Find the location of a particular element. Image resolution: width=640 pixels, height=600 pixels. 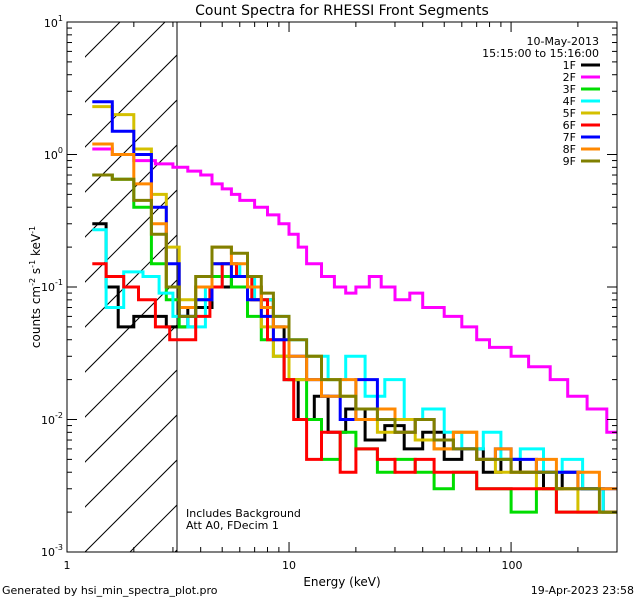

top-right-annotation: 10-May-2013 15:15:00 to 15:16:00 is located at coordinates (540, 47).